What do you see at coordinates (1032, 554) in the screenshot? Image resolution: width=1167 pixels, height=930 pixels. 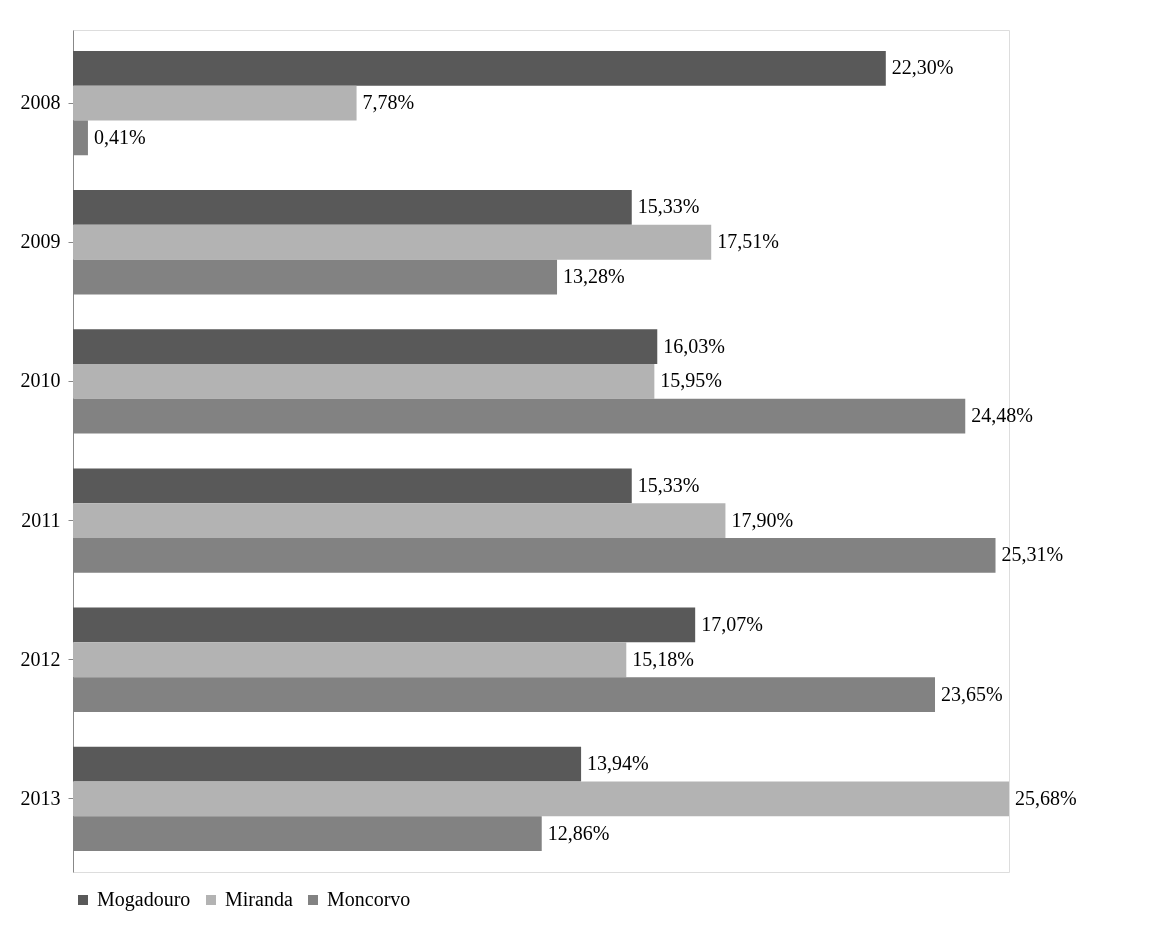 I see `data-label: 25,31%` at bounding box center [1032, 554].